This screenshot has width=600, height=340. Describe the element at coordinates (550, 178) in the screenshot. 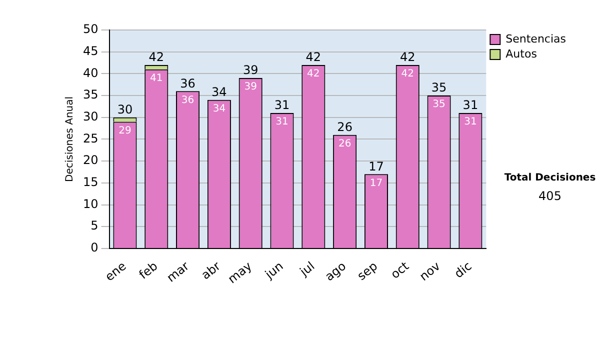

I see `text: Total Decisiones` at that location.